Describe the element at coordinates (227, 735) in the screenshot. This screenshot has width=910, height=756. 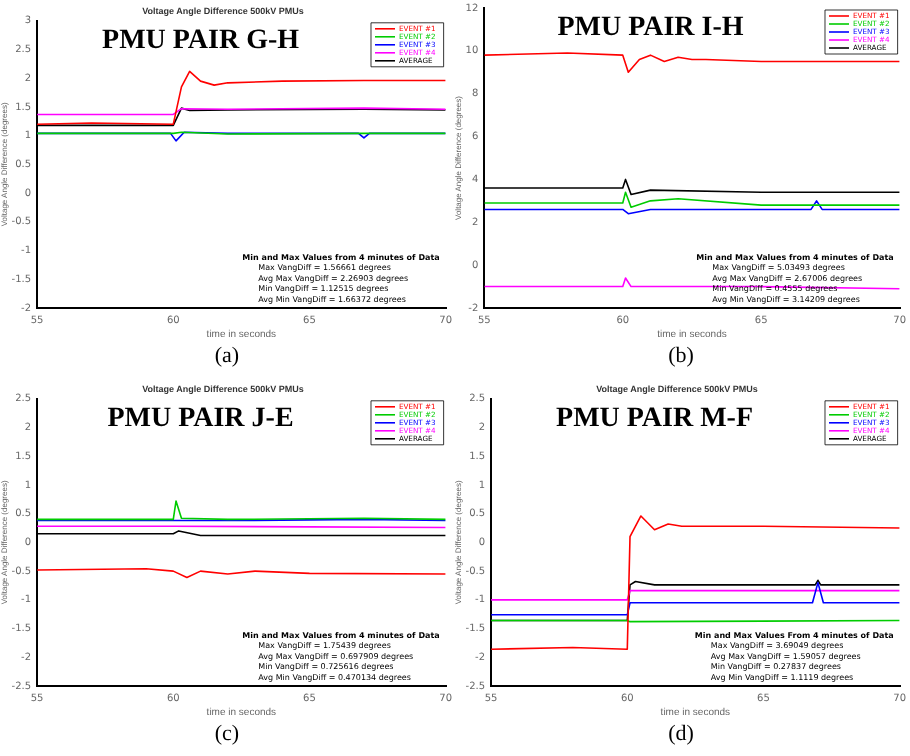
I see `text: (c)` at that location.